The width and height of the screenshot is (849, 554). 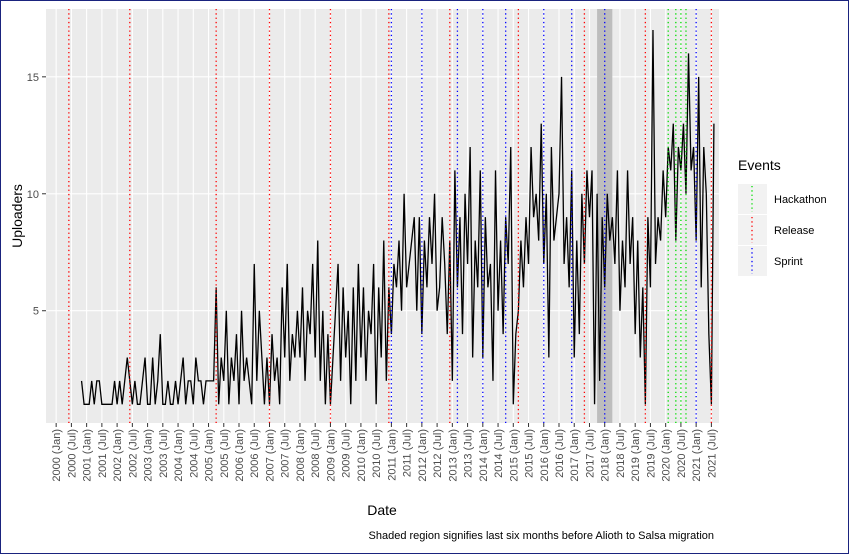 I want to click on x-axis-label: Date, so click(x=382, y=510).